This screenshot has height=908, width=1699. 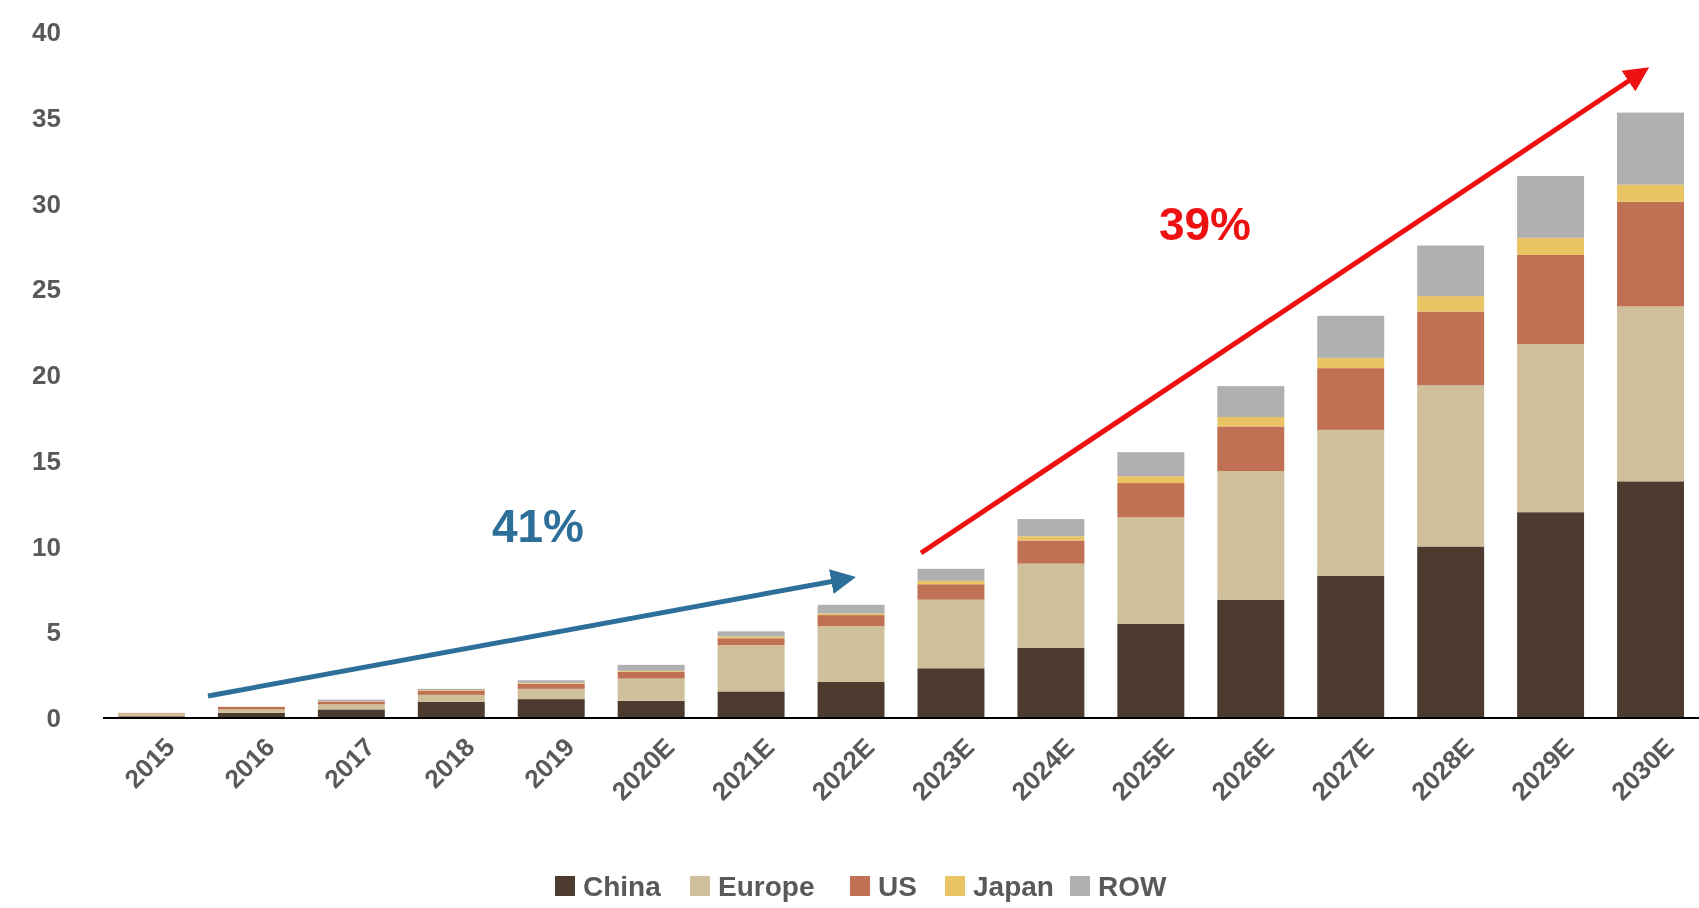 I want to click on y-tick-label: 15, so click(x=46, y=460).